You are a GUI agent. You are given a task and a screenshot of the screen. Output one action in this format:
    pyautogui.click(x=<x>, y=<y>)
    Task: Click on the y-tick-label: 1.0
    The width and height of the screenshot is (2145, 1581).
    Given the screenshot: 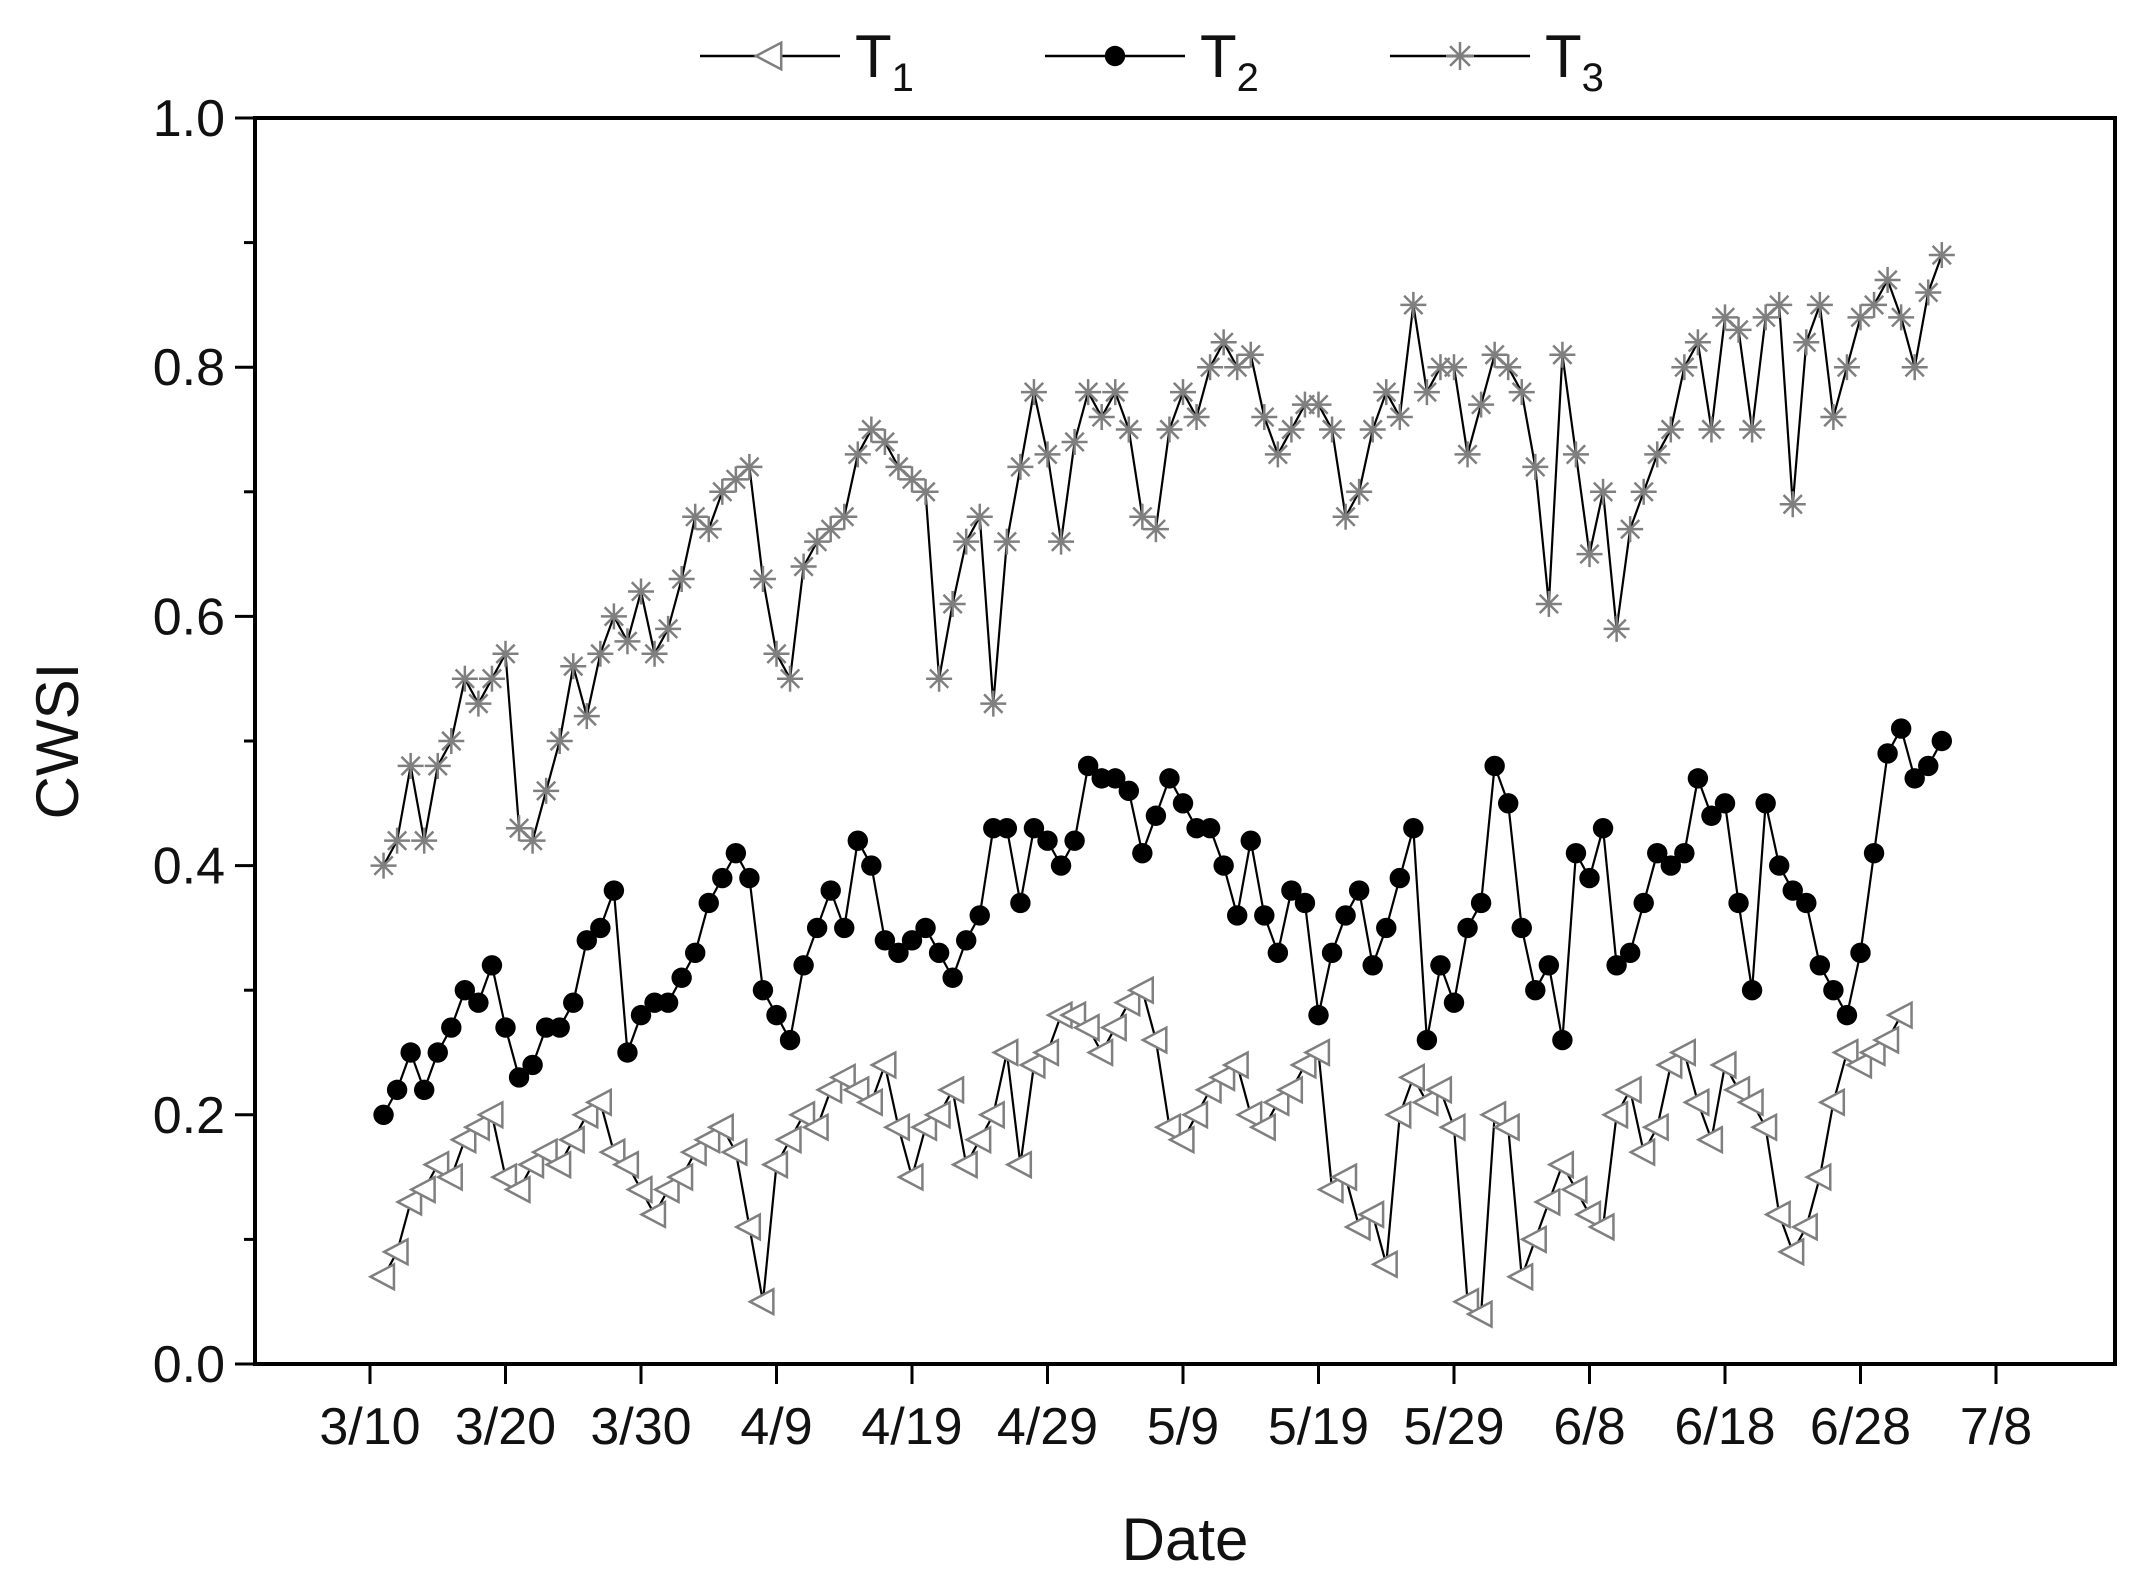 What is the action you would take?
    pyautogui.click(x=189, y=119)
    